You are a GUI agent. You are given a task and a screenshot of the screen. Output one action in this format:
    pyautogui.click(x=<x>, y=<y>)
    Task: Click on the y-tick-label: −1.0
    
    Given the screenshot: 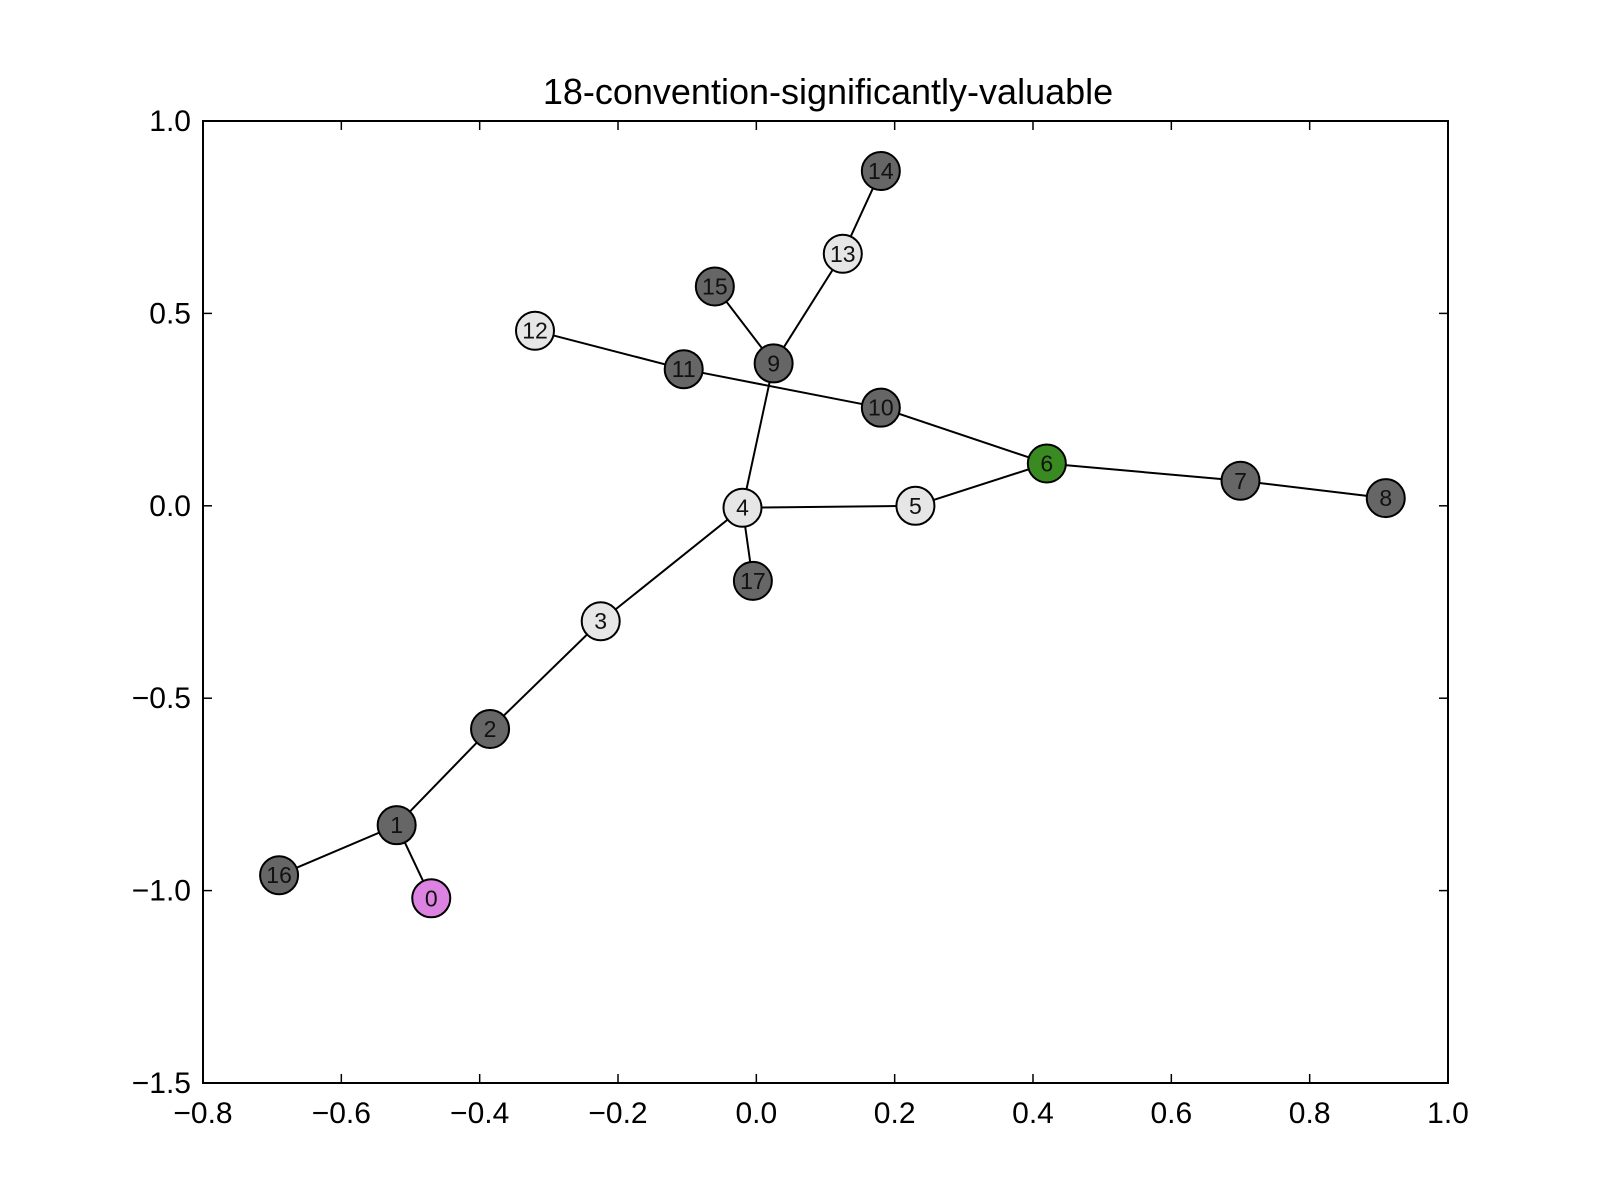 What is the action you would take?
    pyautogui.click(x=161, y=891)
    